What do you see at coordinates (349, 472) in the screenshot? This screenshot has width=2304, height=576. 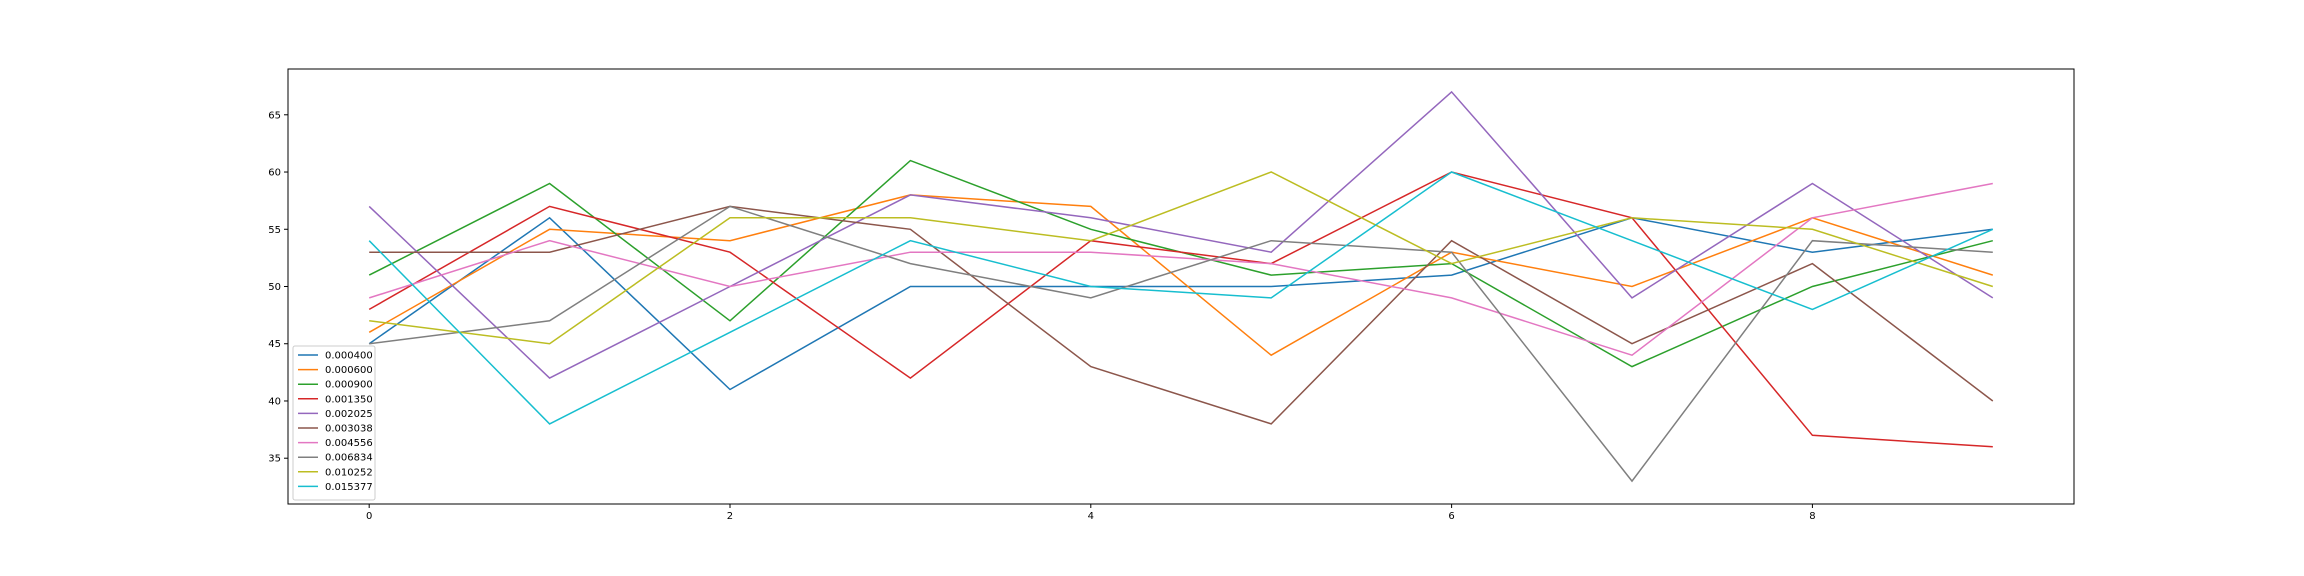 I see `legend-label: 0.010252` at bounding box center [349, 472].